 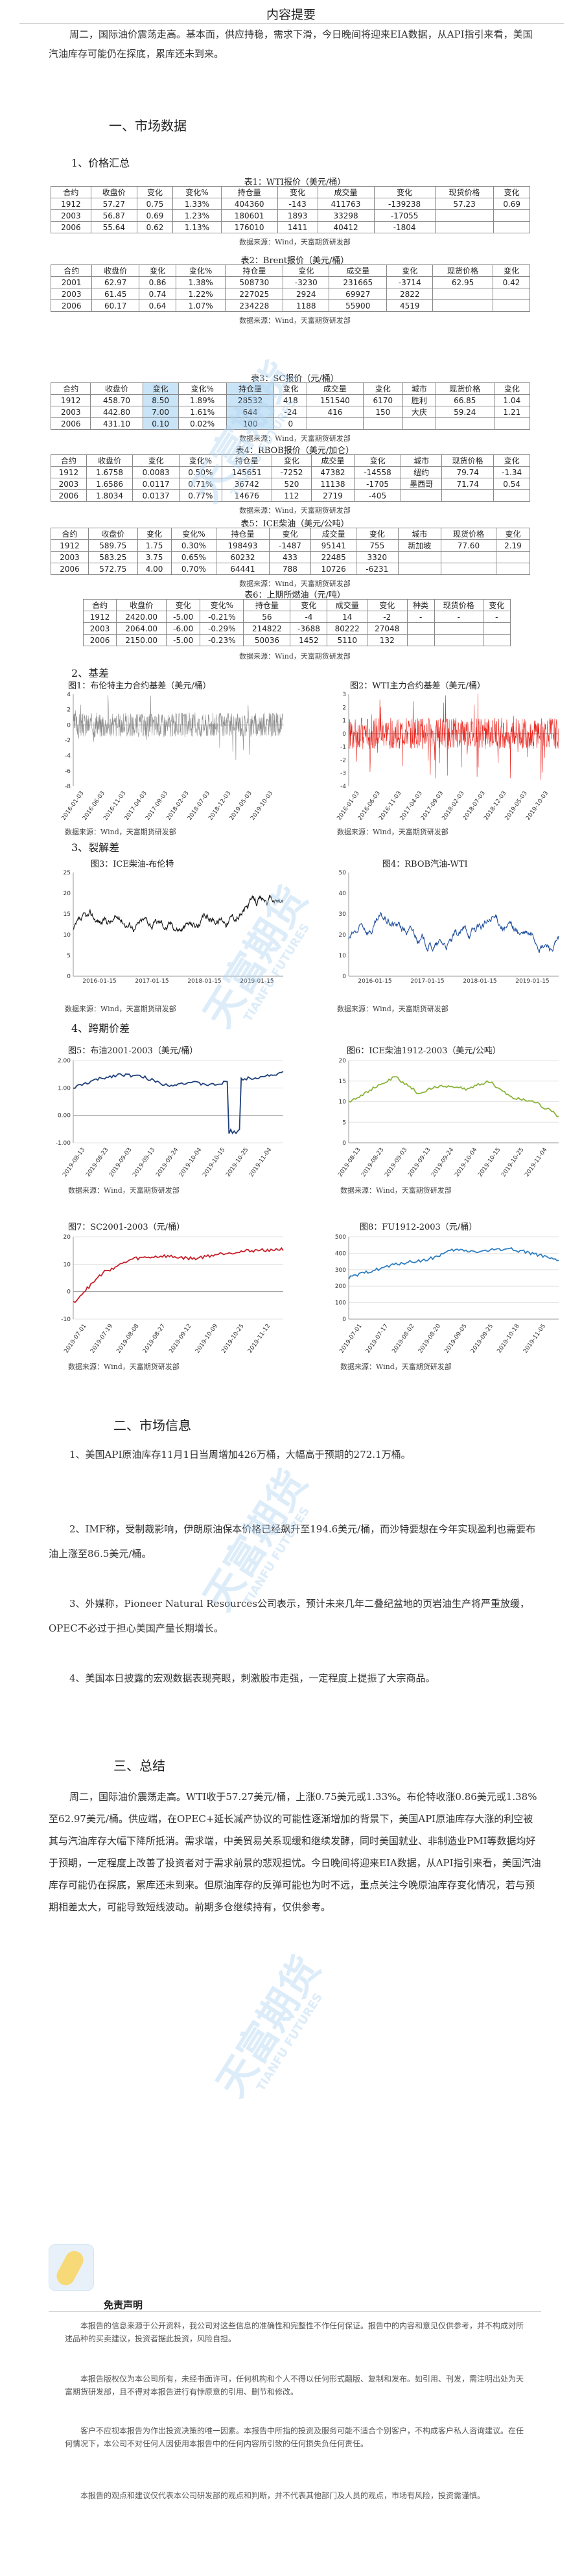 I want to click on chart6-caption: 图6：ICE柴油1912-2003（美元/公吨）, so click(x=424, y=1051).